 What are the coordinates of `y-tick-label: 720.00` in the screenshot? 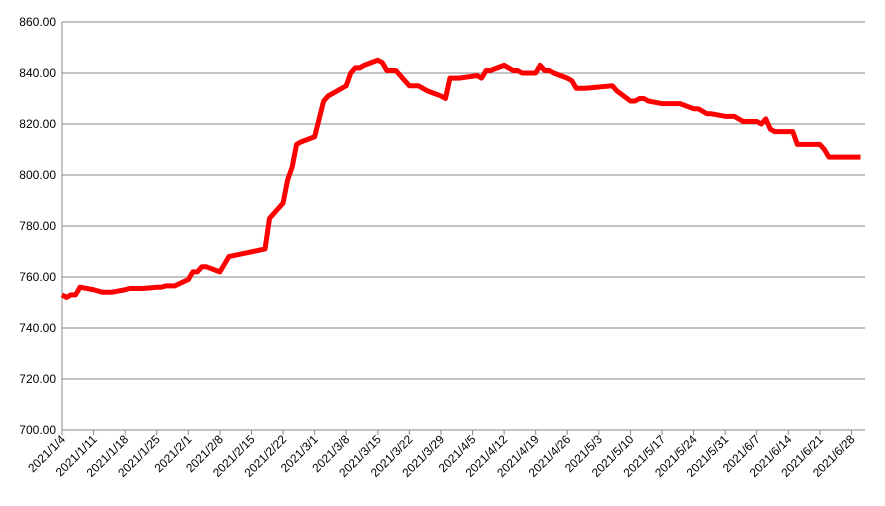 It's located at (37, 379).